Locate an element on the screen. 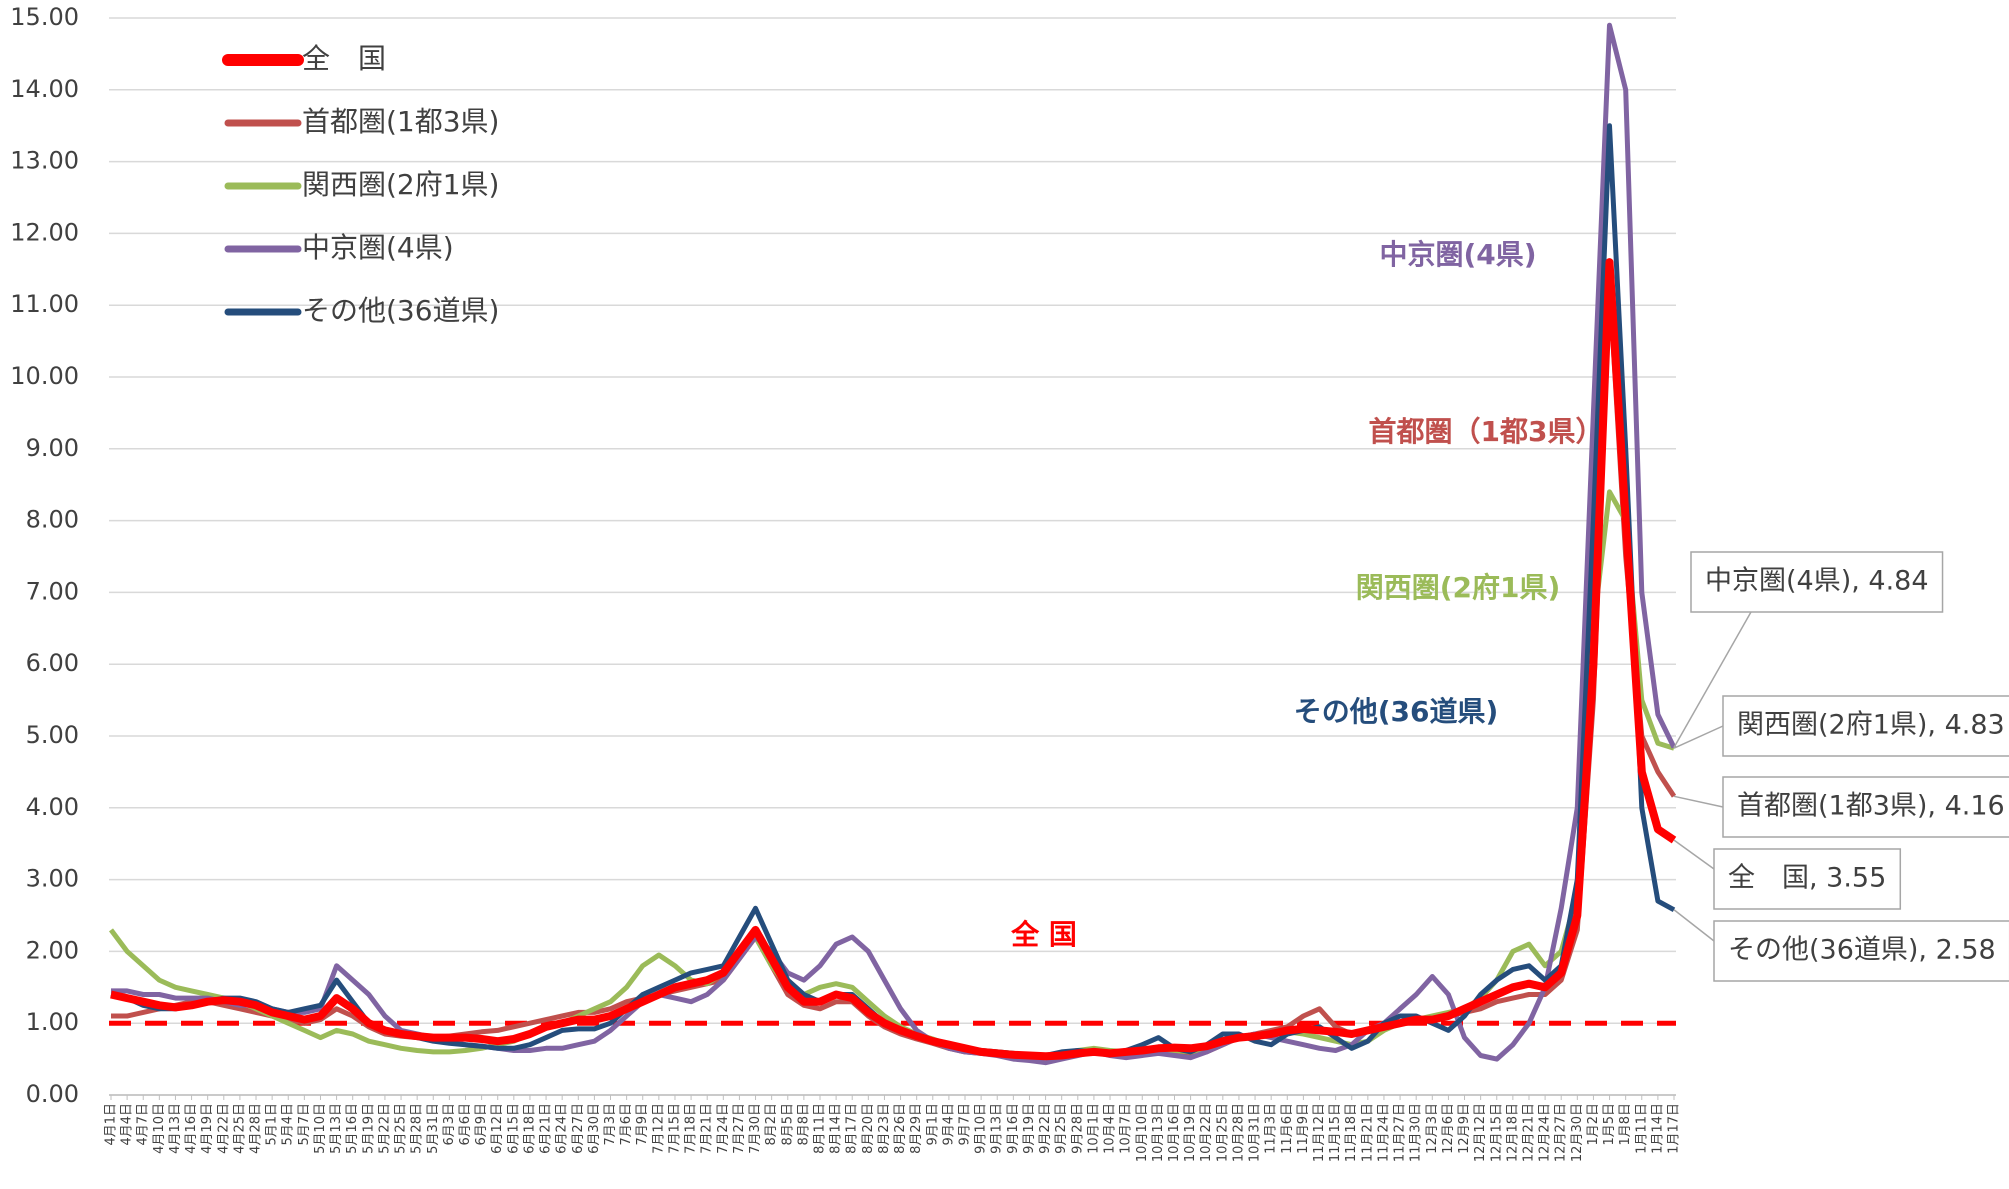 This screenshot has width=2009, height=1189. x-tick-label: 8月14日 is located at coordinates (836, 1128).